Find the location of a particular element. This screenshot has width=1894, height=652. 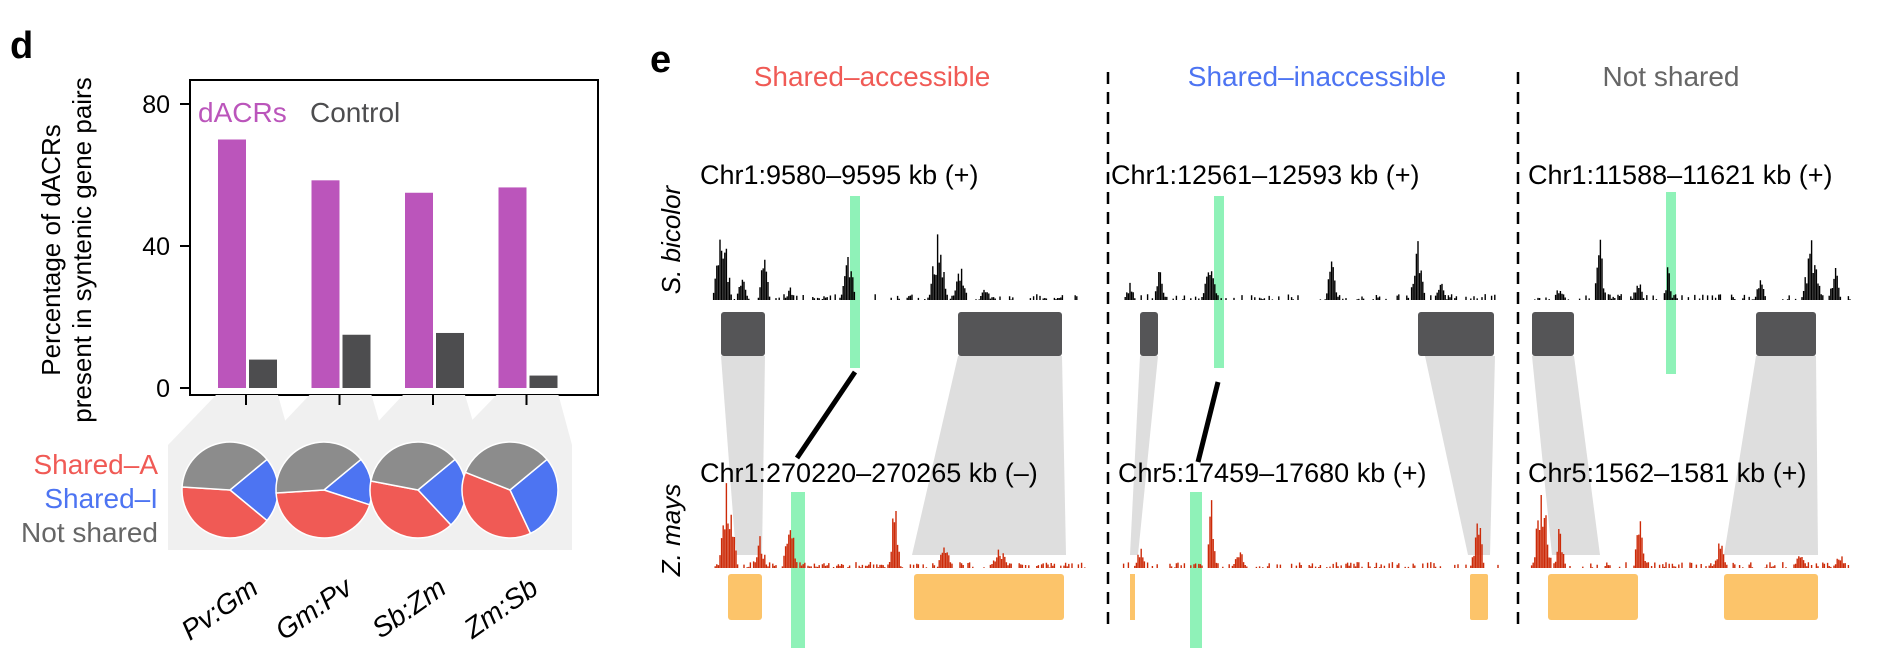

category-labels: Pv:Gm Gm:Pv Sb:Zm Zm:Sb is located at coordinates (360, 608).